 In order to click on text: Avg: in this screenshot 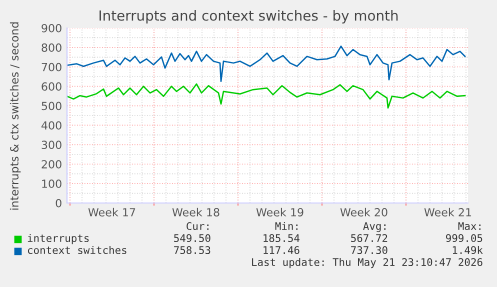, I will do `click(374, 227)`.